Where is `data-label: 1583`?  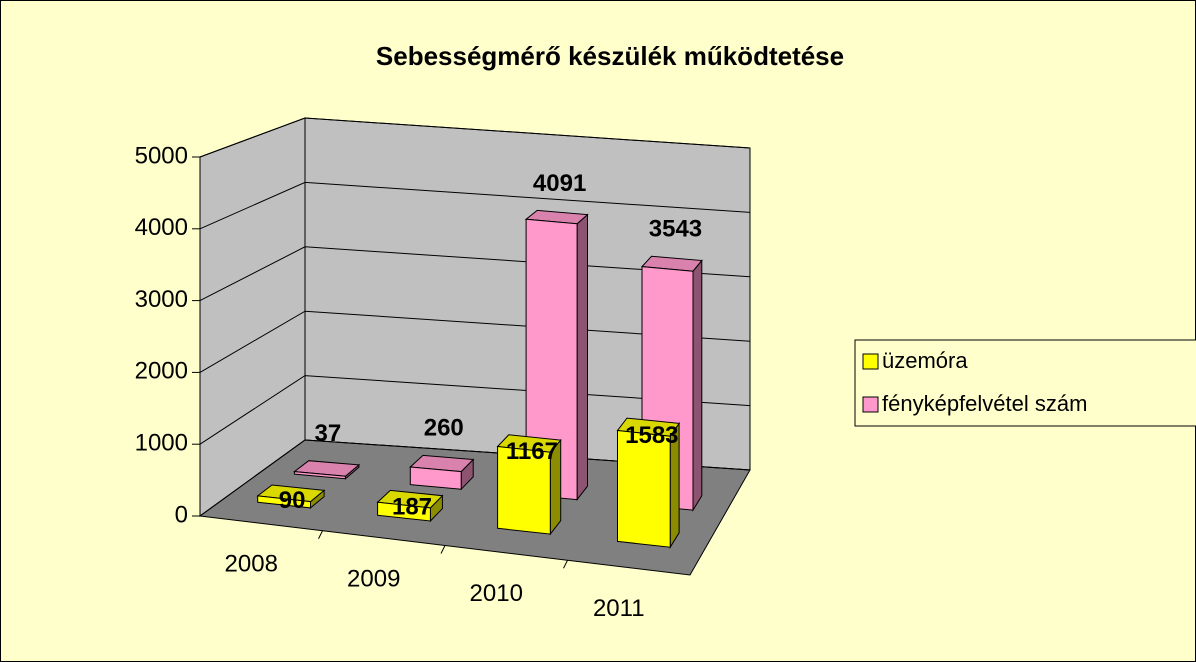
data-label: 1583 is located at coordinates (651, 435).